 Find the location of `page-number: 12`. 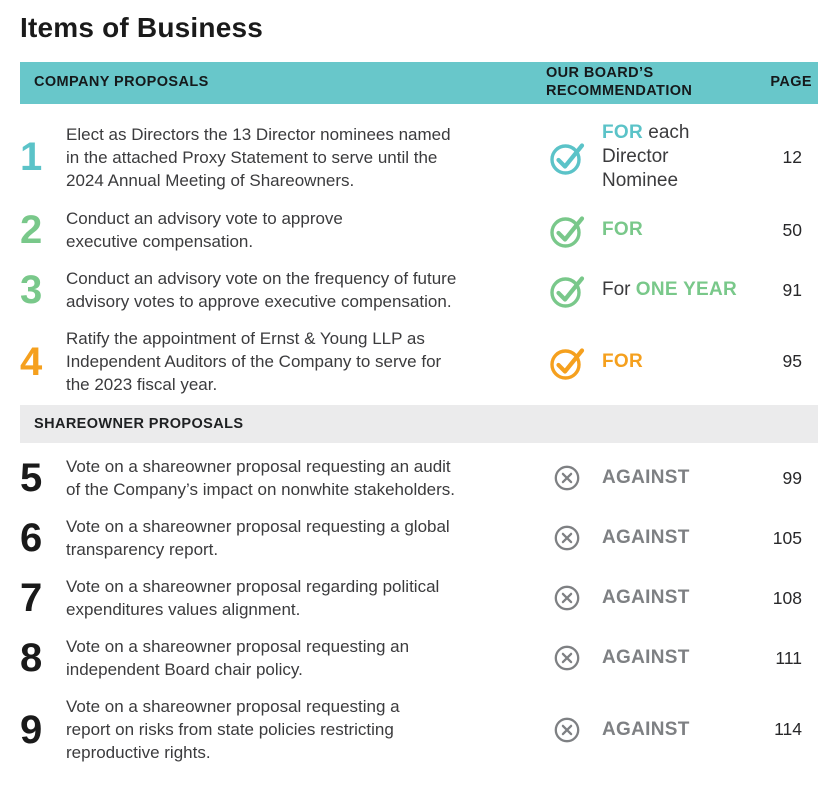

page-number: 12 is located at coordinates (792, 156).